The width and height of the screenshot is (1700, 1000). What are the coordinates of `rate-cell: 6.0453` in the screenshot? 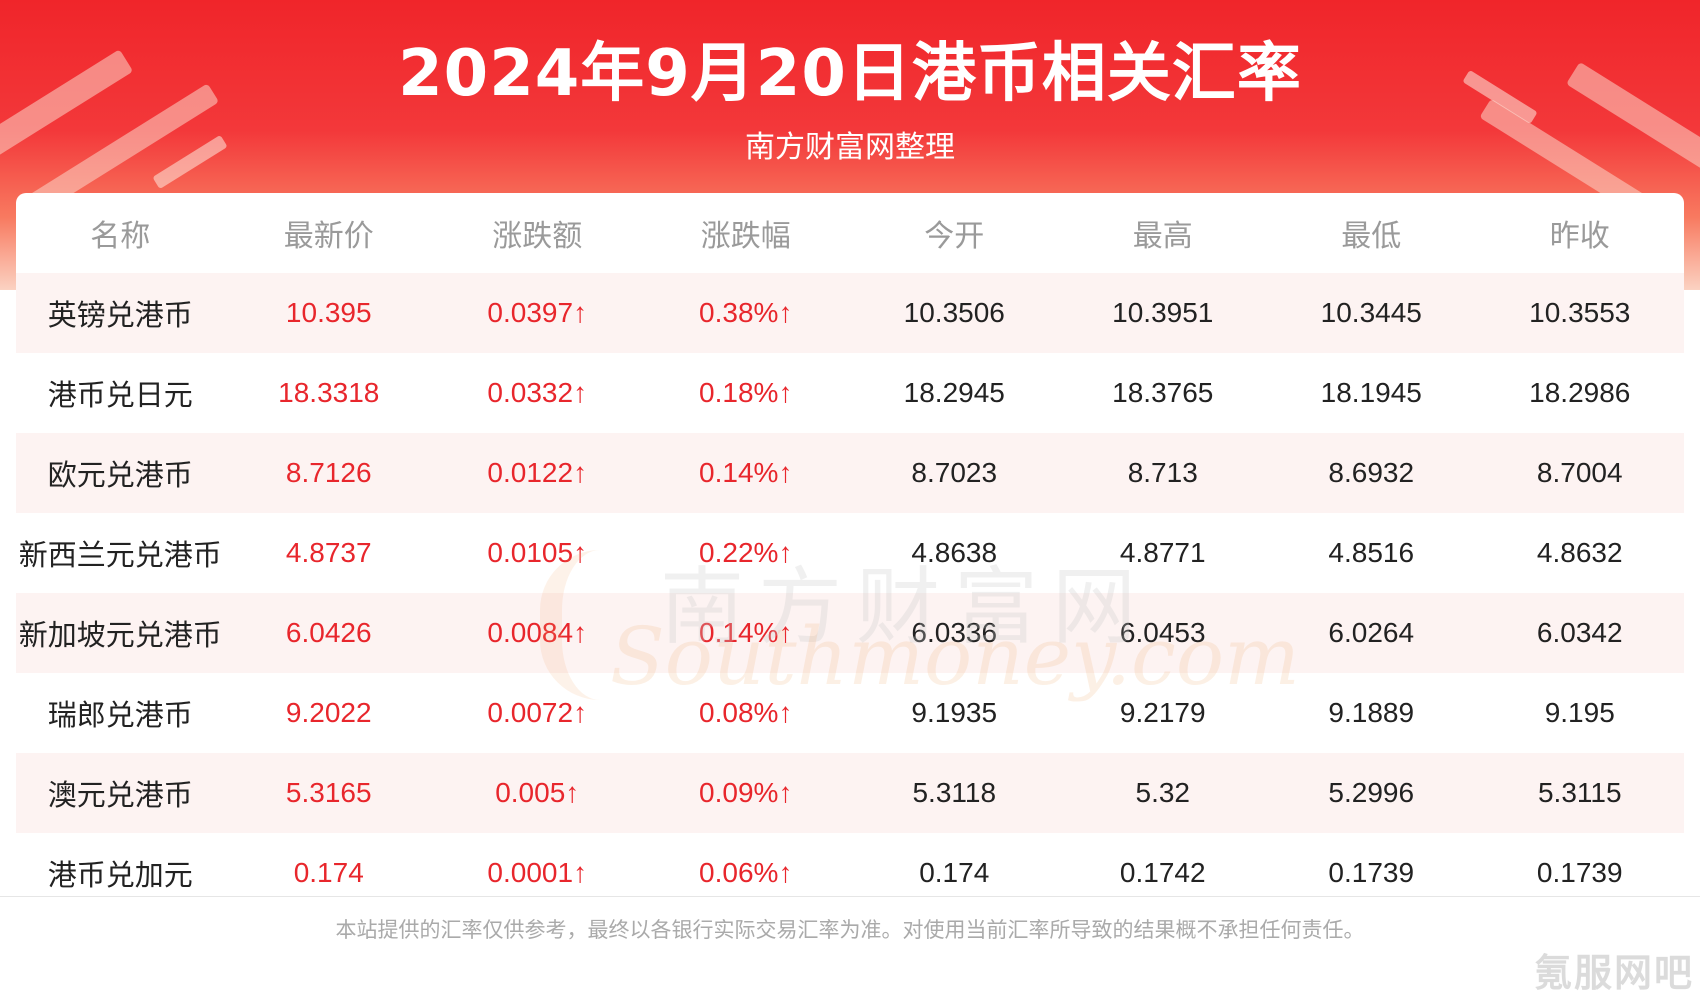 It's located at (1162, 633).